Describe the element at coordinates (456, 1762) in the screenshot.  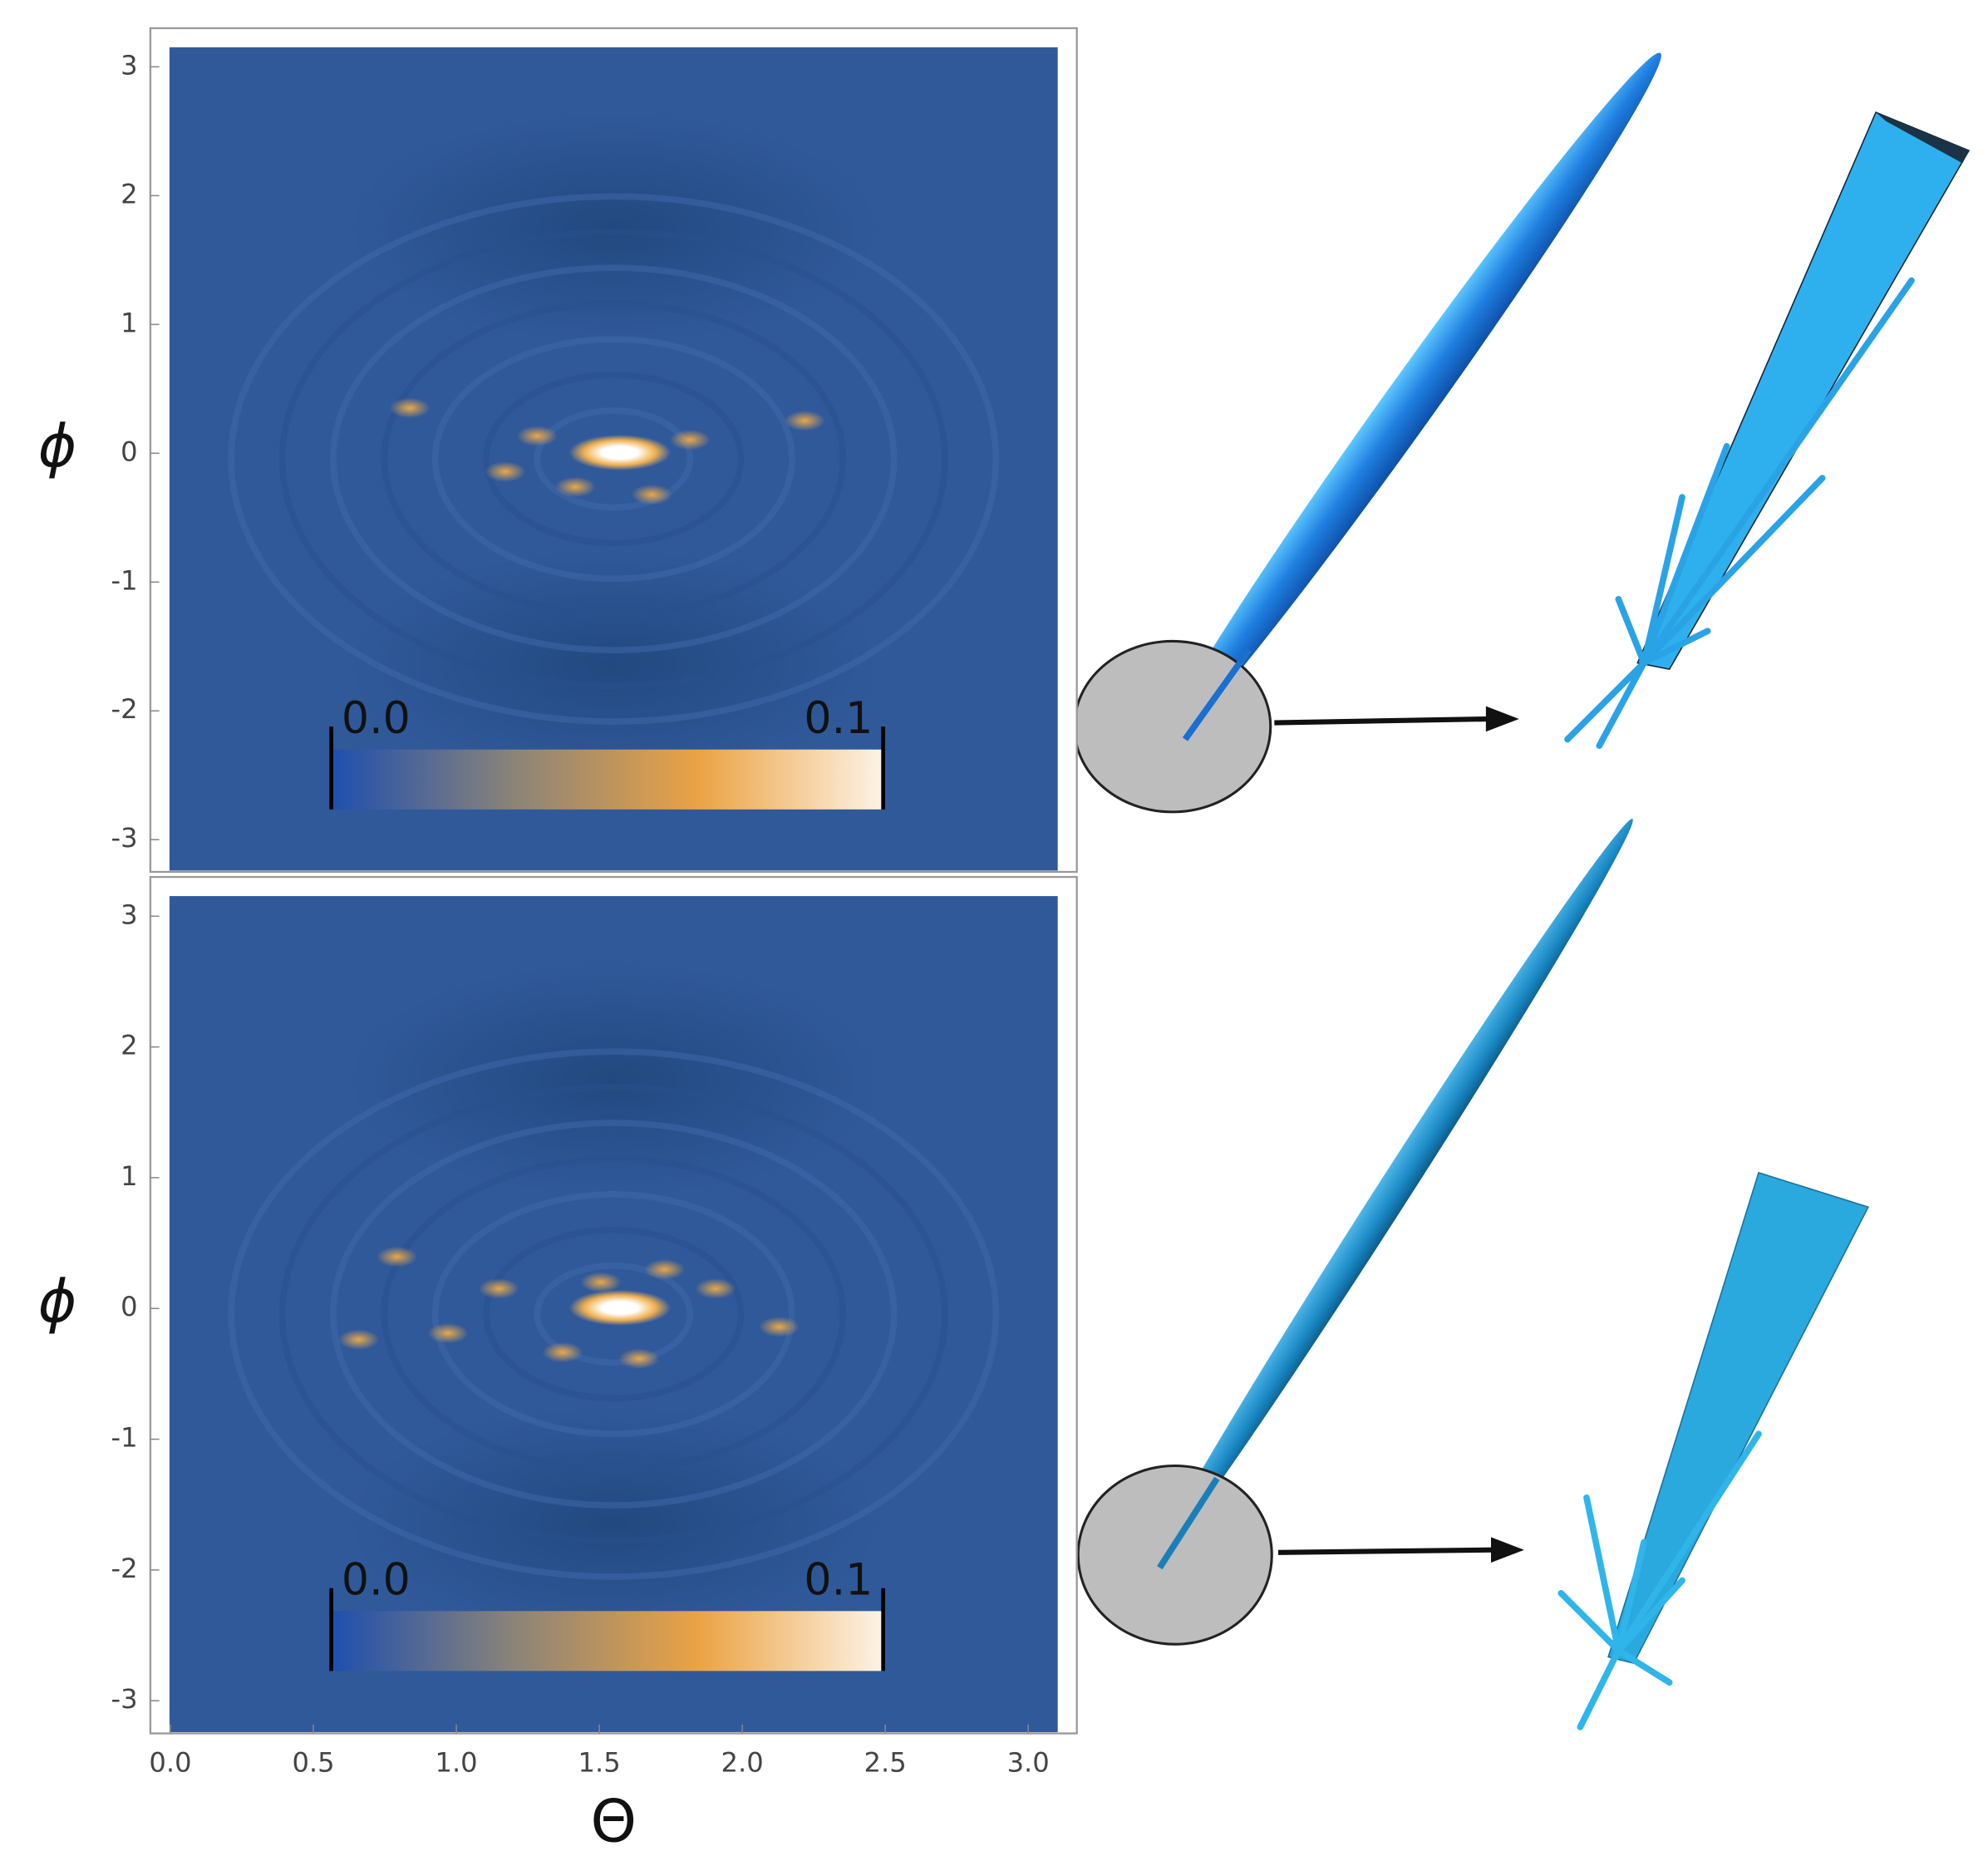
I see `x-tick-label: 1.0` at that location.